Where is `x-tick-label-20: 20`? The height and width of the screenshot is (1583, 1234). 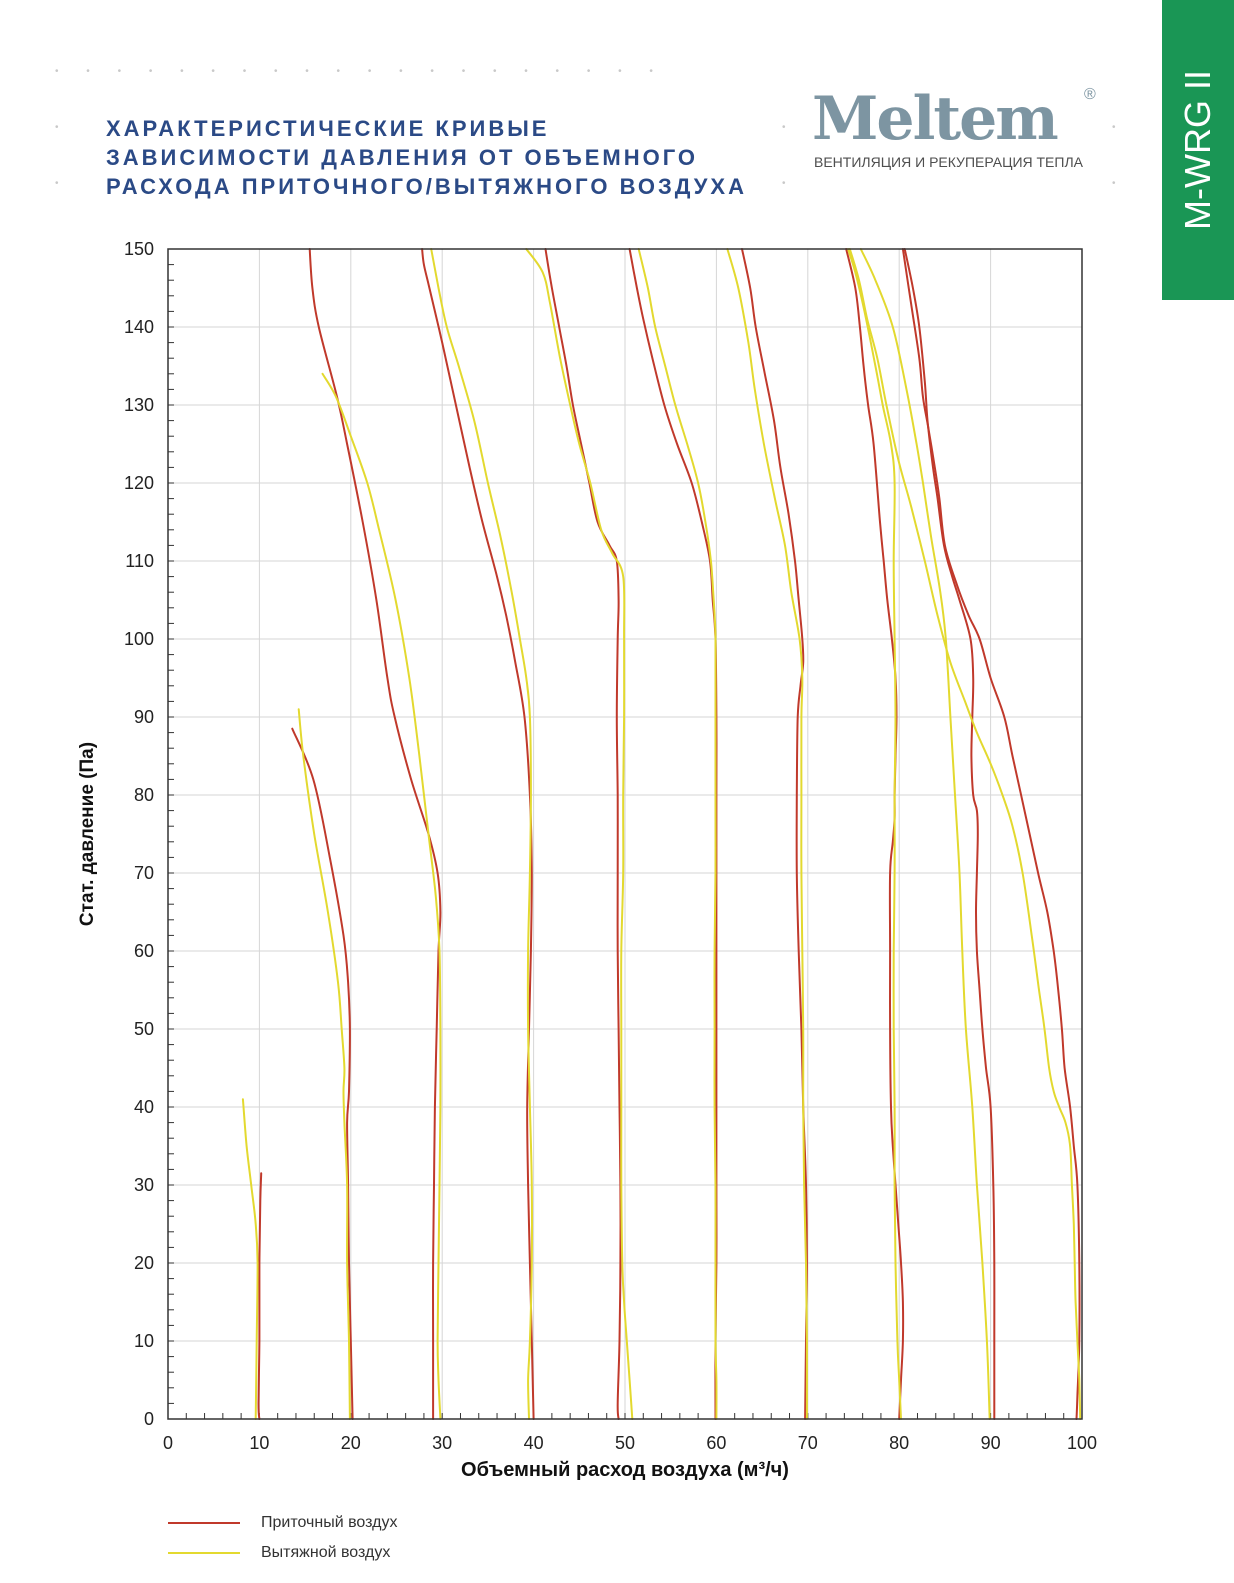 x-tick-label-20: 20 is located at coordinates (351, 1443).